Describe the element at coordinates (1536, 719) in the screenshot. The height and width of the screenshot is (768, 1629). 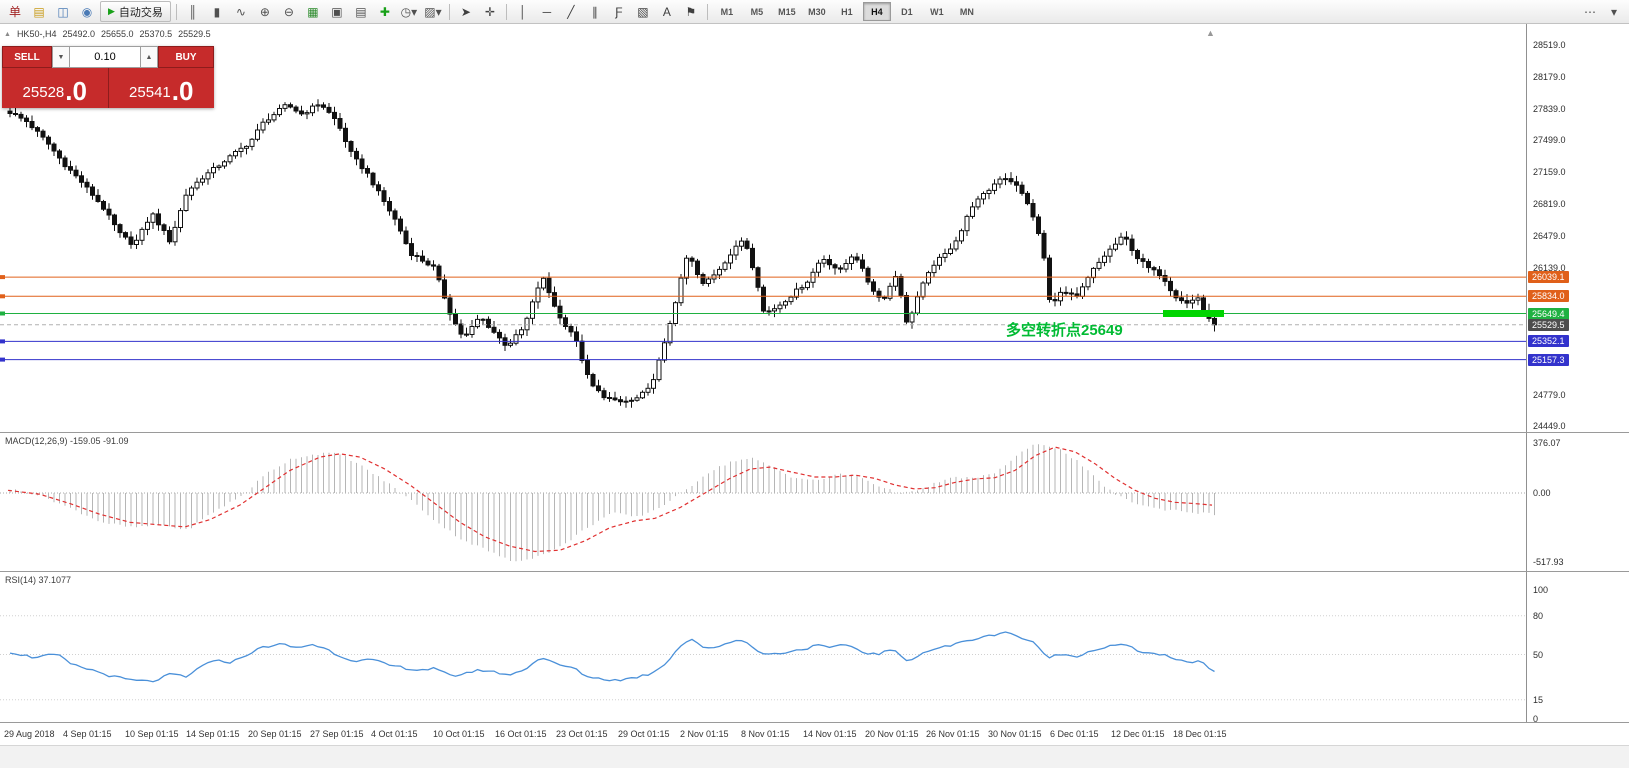
I see `rsi-axis-label: 0` at that location.